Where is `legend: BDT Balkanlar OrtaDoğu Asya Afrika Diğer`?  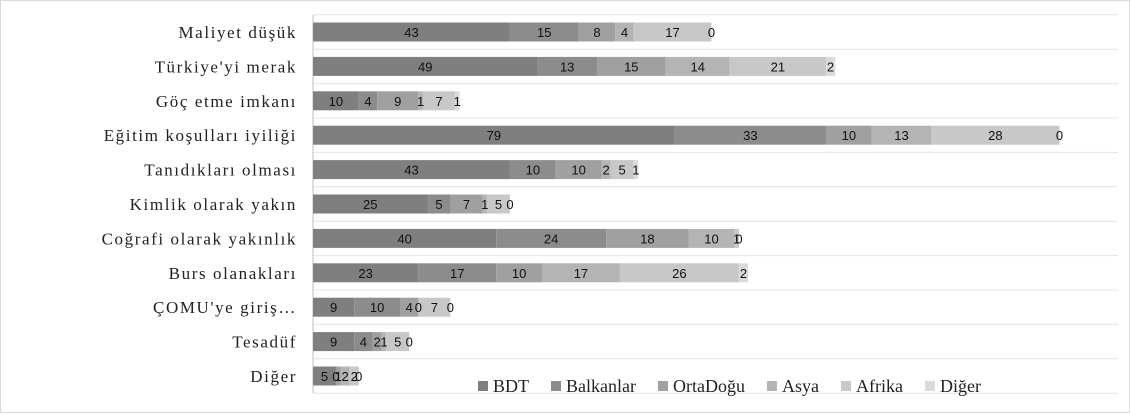
legend: BDT Balkanlar OrtaDoğu Asya Afrika Diğer is located at coordinates (729, 386).